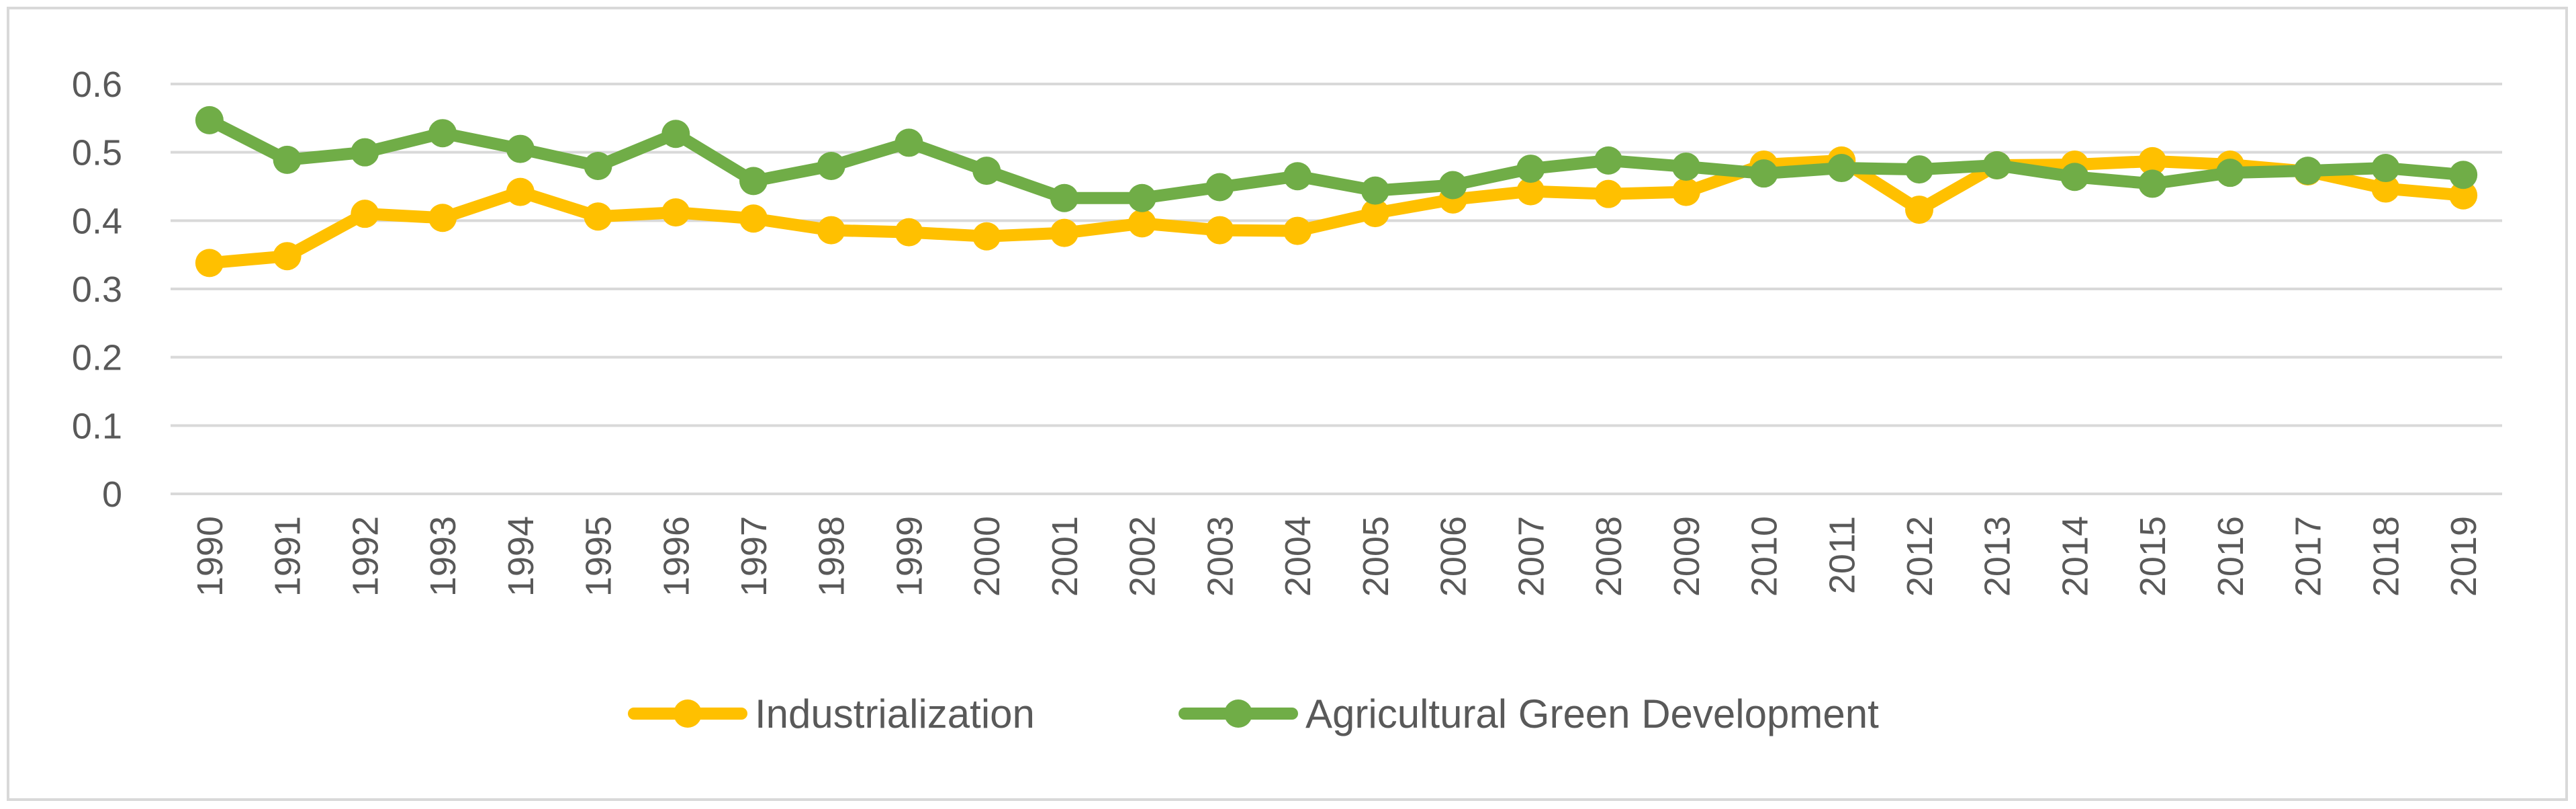 The height and width of the screenshot is (809, 2576). I want to click on x-tick-label: 2003, so click(1220, 556).